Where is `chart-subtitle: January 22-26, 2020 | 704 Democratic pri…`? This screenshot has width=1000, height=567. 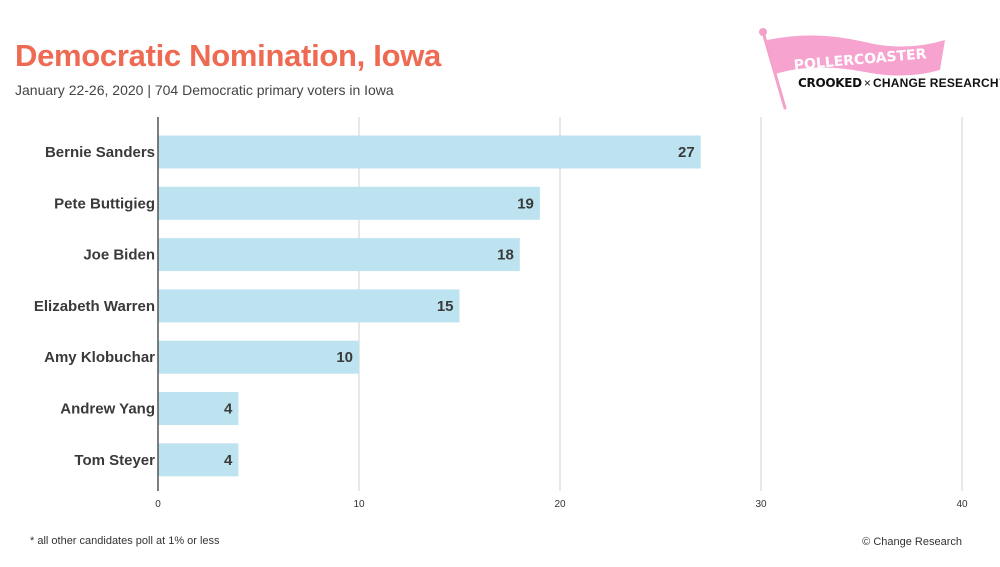
chart-subtitle: January 22-26, 2020 | 704 Democratic pri… is located at coordinates (204, 90).